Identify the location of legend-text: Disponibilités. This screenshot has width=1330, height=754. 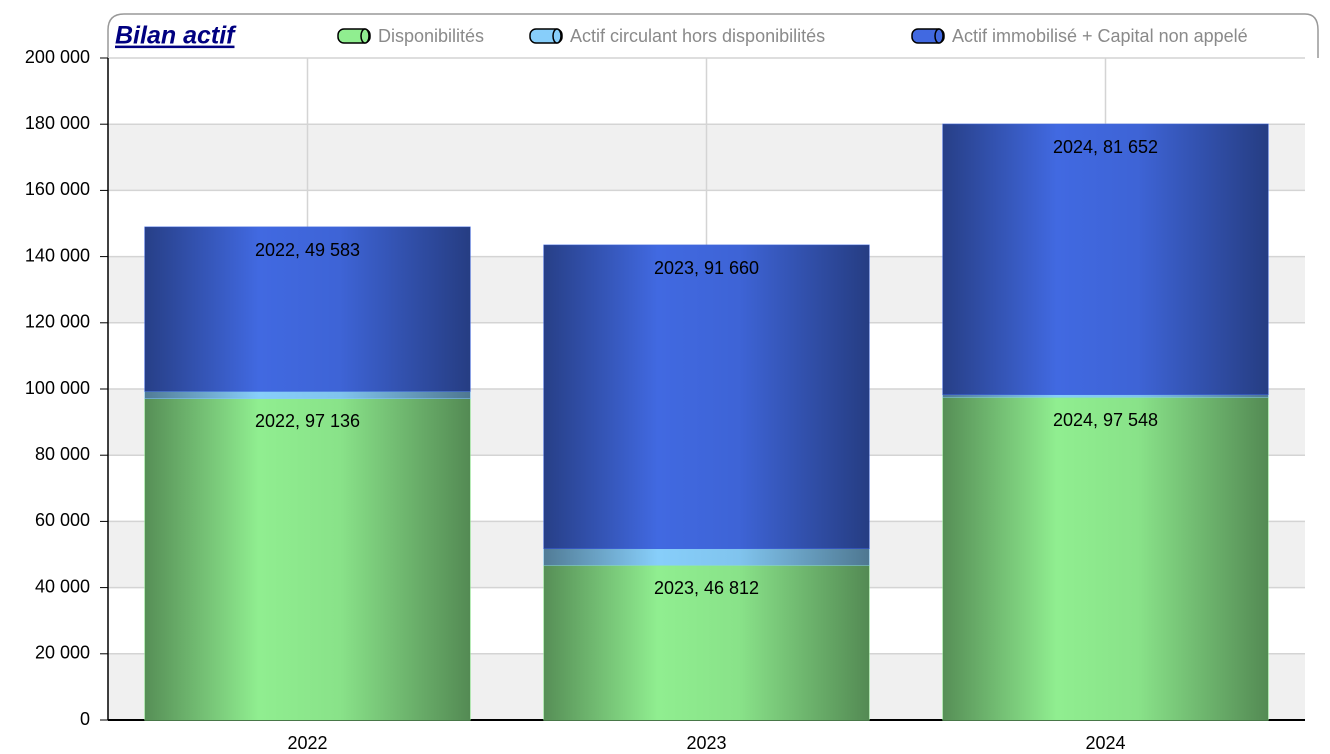
(431, 36).